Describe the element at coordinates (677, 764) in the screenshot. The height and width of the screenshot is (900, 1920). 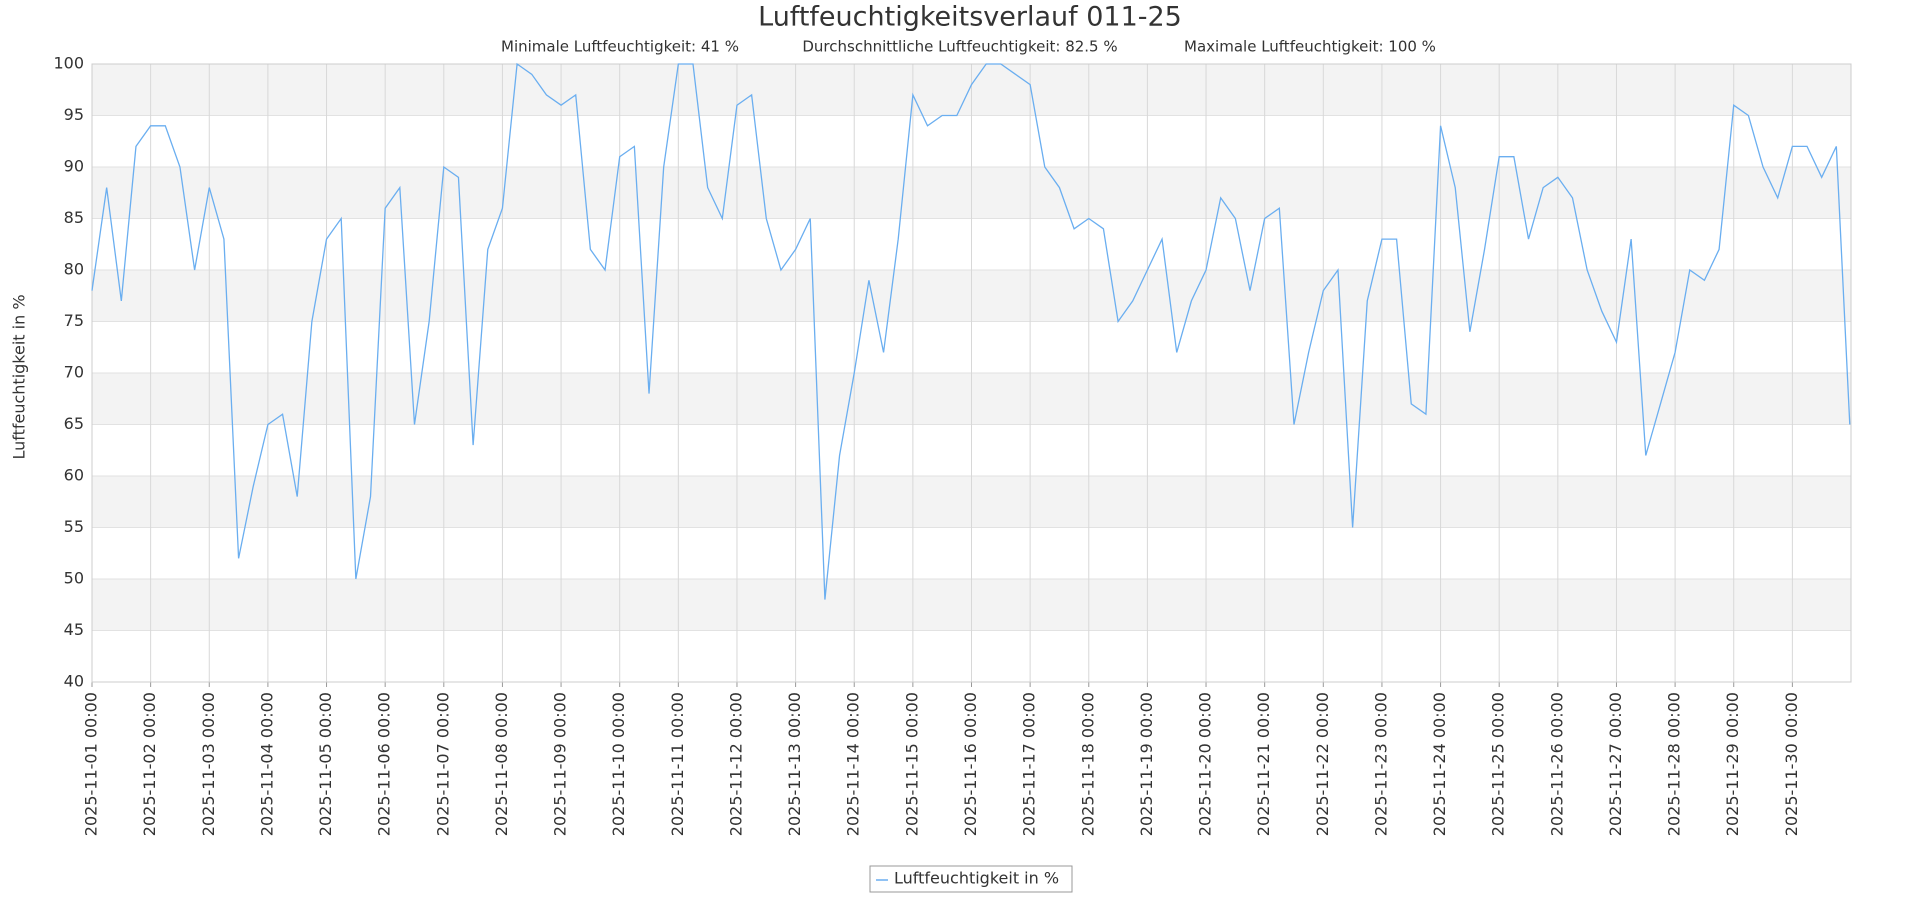
I see `x-tick-label: 2025-11-11 00:00` at that location.